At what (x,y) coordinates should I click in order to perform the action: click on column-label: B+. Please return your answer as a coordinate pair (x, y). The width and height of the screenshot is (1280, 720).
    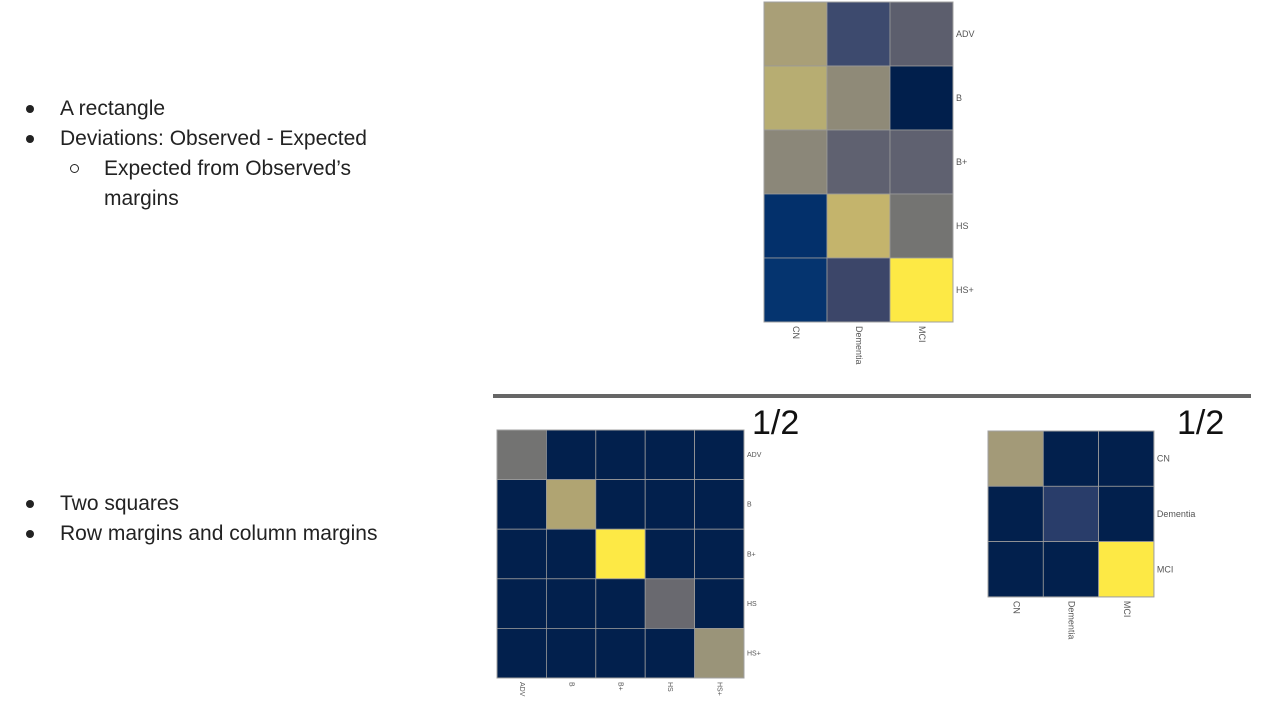
    Looking at the image, I should click on (620, 686).